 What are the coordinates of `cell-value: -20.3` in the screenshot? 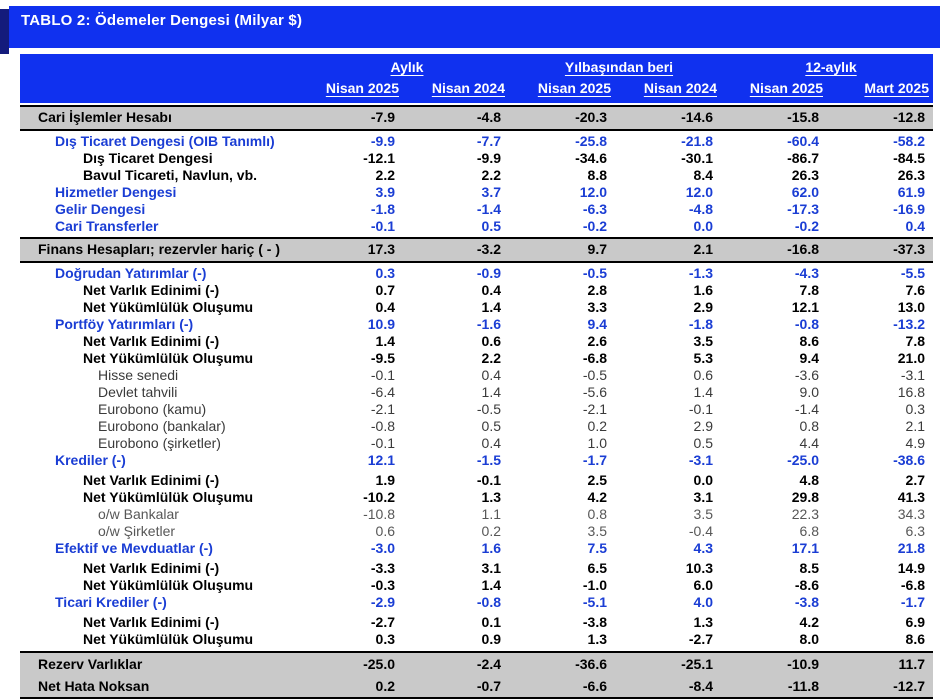 It's located at (591, 117).